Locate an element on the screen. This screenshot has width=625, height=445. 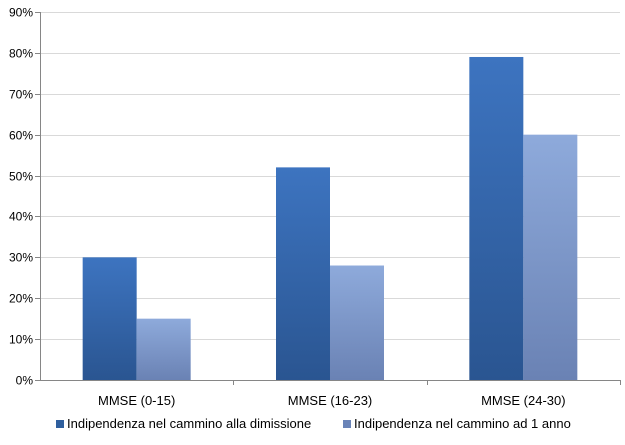
legend-label: Indipendenza nel cammino alla dimissione is located at coordinates (189, 423).